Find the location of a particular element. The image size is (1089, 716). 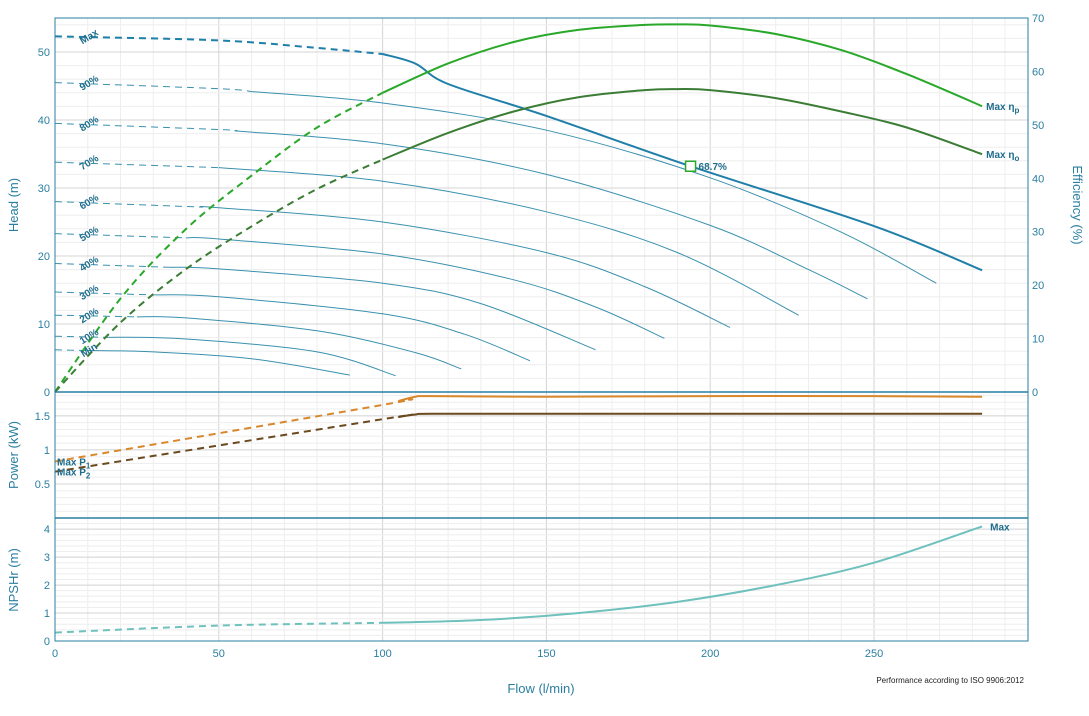

flow-tick-label: 50 is located at coordinates (219, 654).